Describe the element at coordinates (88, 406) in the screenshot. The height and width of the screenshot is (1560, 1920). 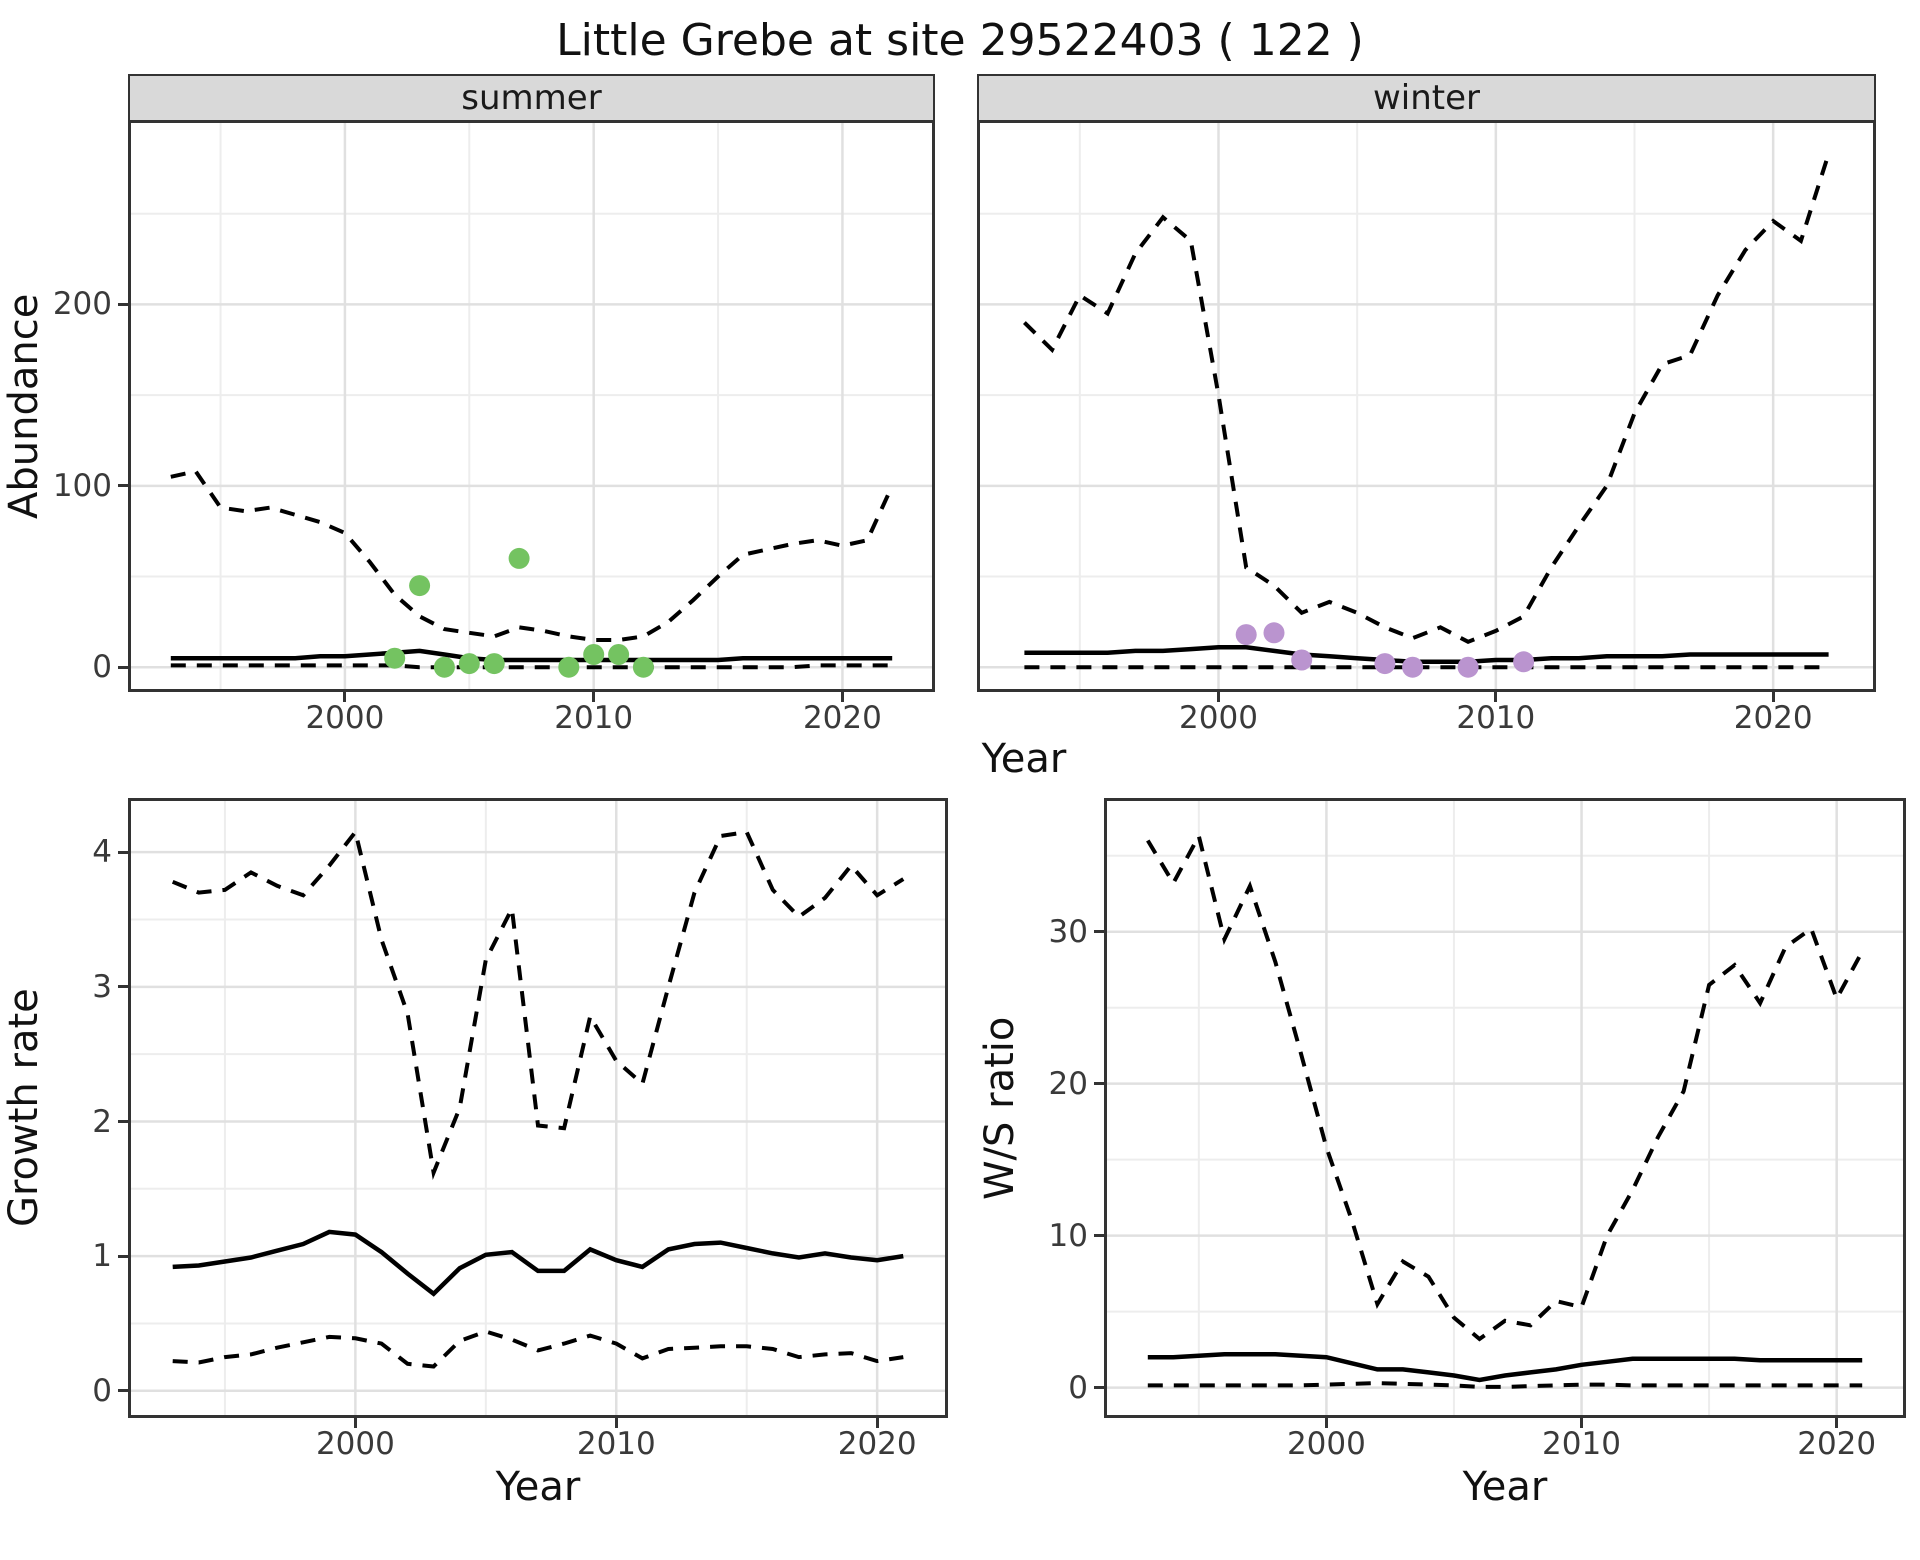
I see `abundance-y-axis-ticks: 0 100 200` at that location.